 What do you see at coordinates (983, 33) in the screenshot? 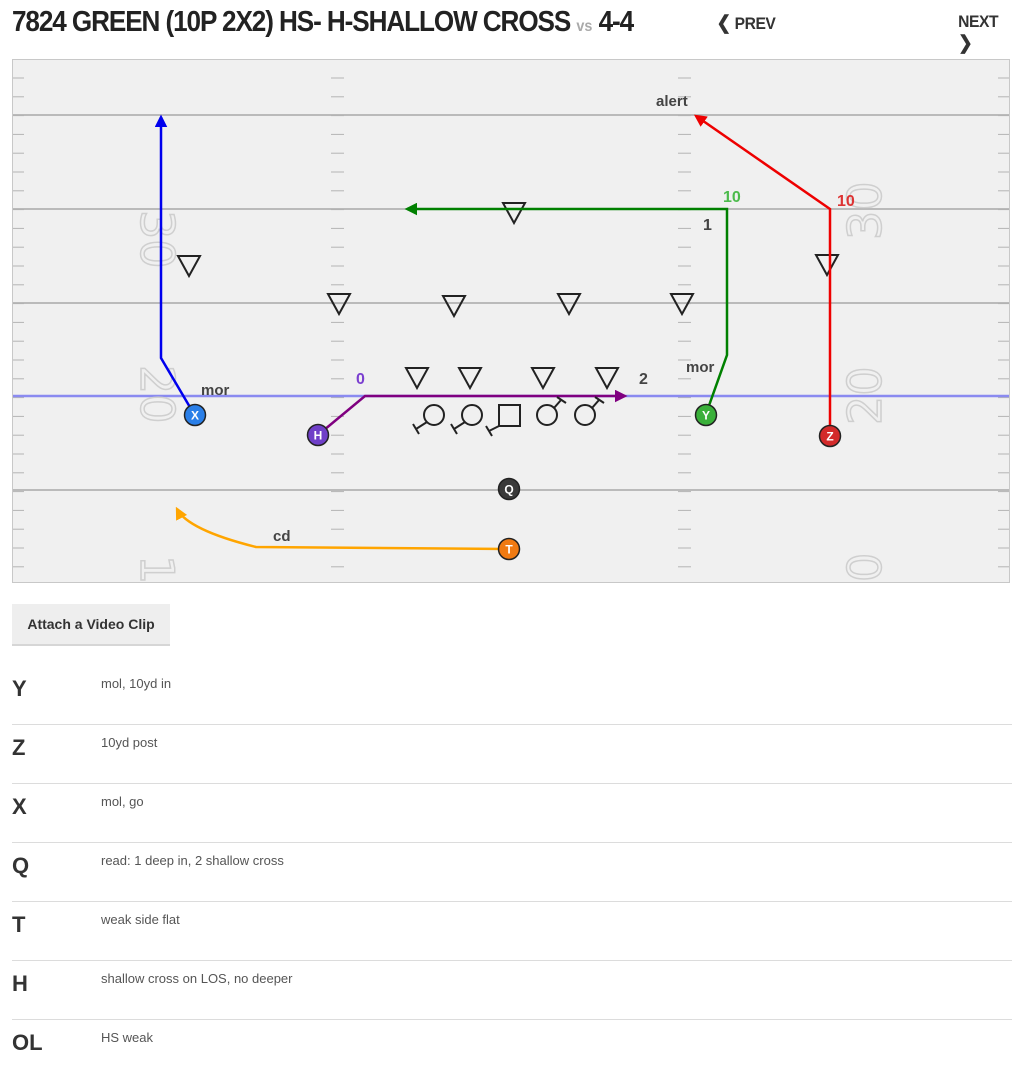
I see `next-button: NEXT ❯` at bounding box center [983, 33].